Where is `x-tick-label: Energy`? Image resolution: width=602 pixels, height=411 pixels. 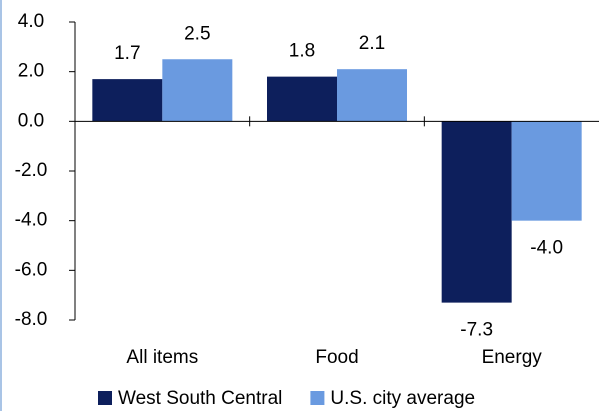 x-tick-label: Energy is located at coordinates (512, 357).